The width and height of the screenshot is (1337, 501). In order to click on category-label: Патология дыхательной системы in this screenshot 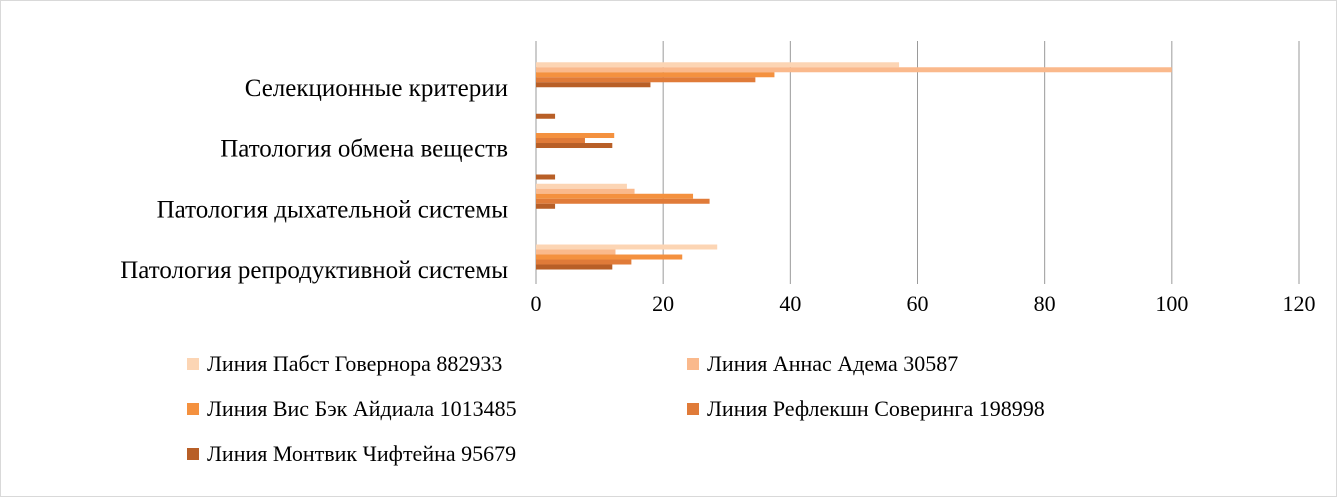, I will do `click(333, 209)`.